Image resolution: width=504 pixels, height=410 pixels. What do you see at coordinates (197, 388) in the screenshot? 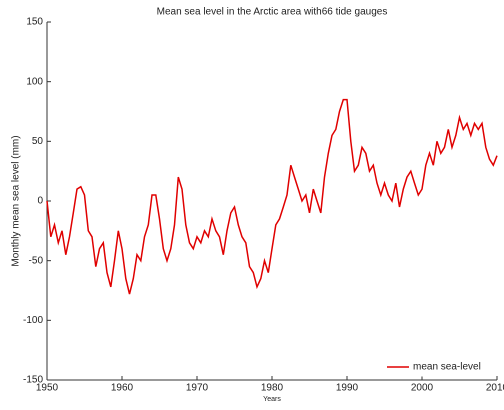
I see `x-tick-label: 1970` at bounding box center [197, 388].